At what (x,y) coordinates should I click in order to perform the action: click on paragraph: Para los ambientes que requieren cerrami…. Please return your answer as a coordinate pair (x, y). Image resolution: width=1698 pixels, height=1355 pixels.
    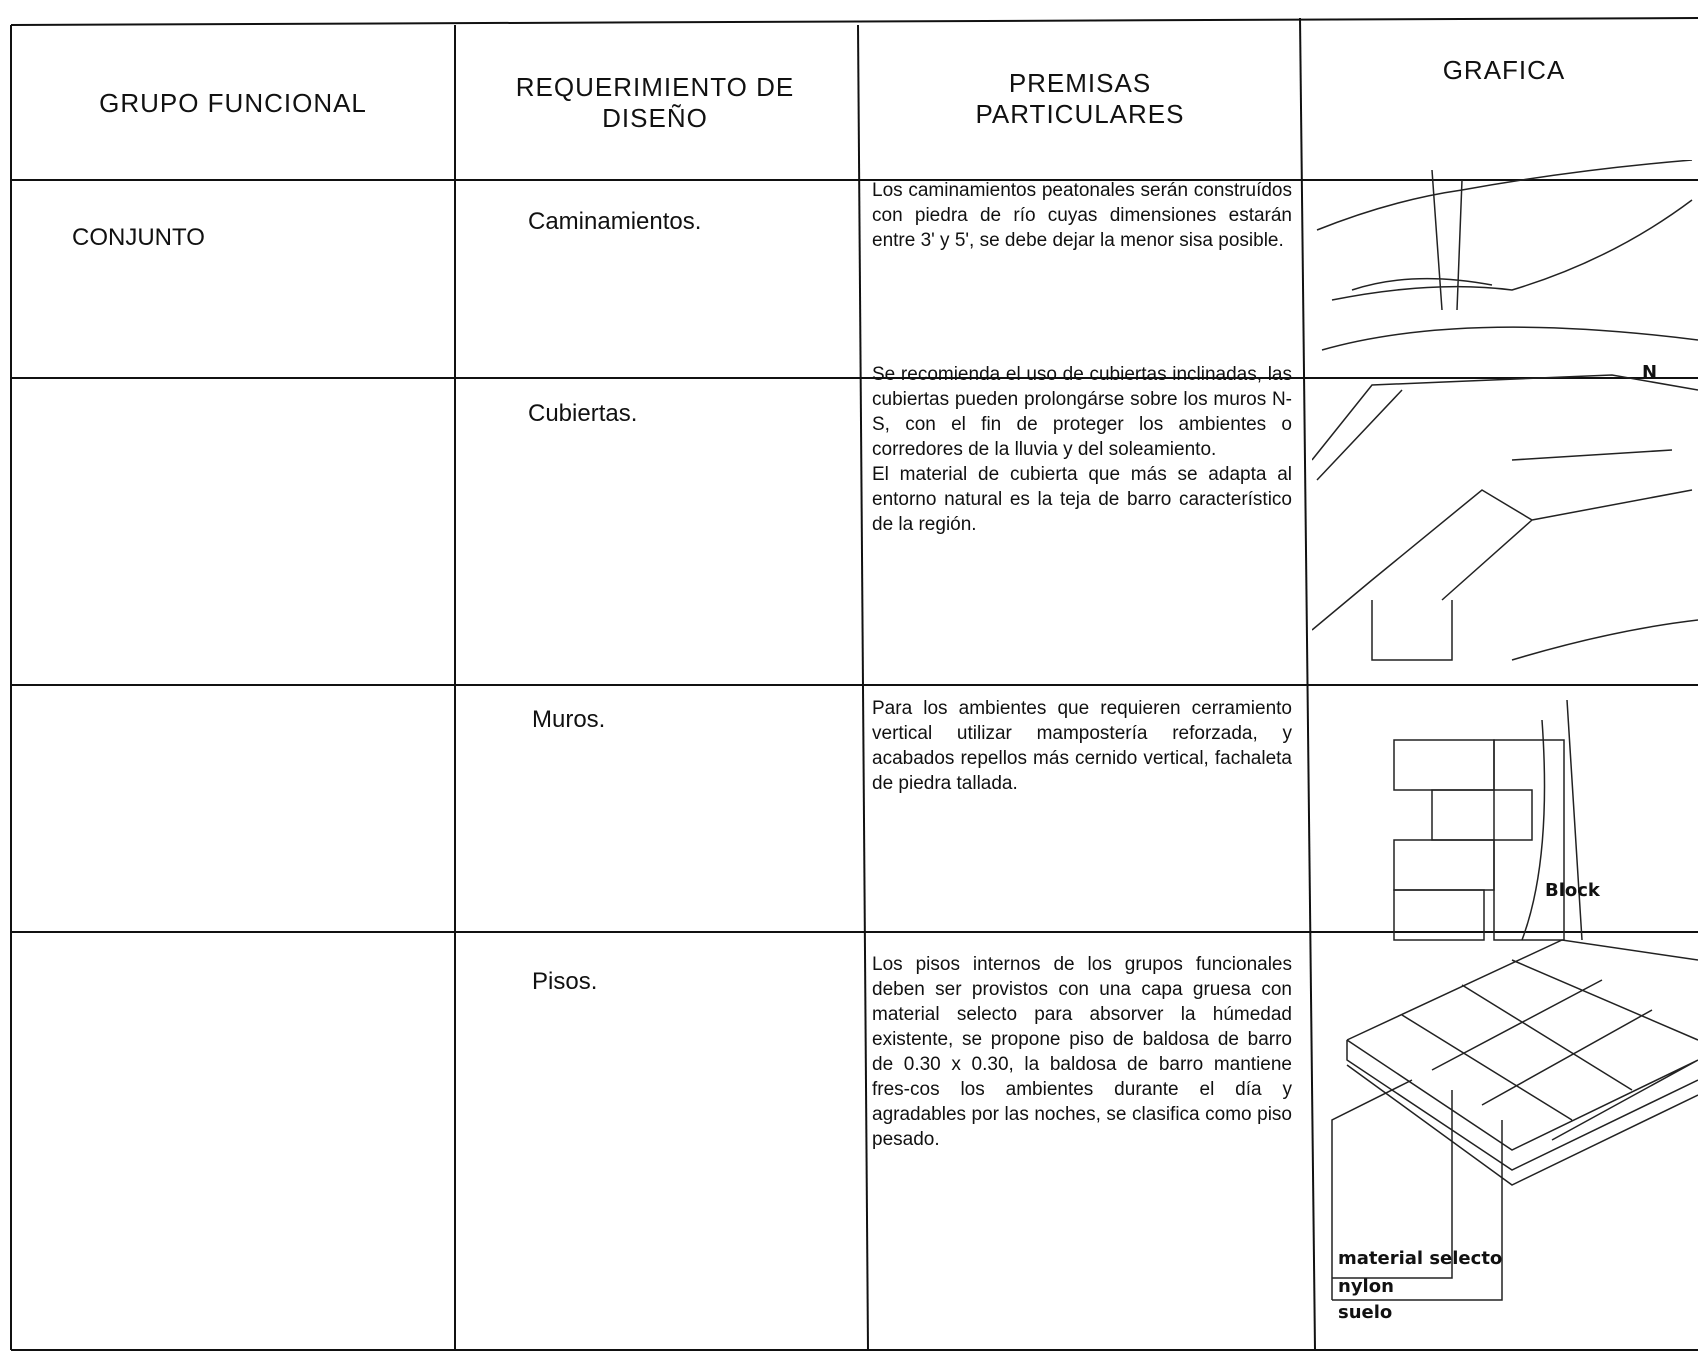
    Looking at the image, I should click on (1082, 746).